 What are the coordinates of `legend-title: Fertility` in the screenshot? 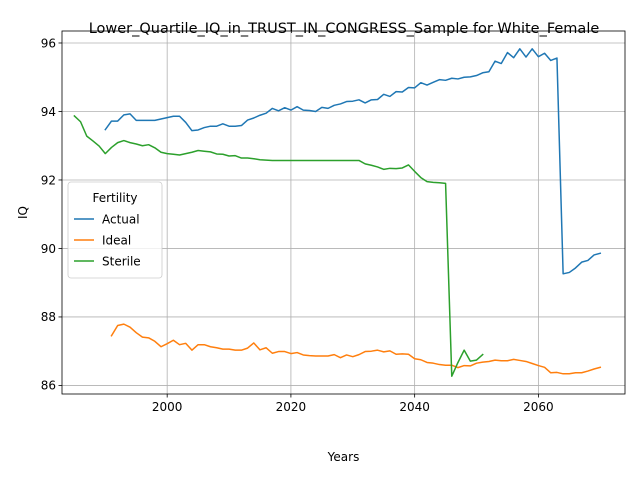 It's located at (114, 198).